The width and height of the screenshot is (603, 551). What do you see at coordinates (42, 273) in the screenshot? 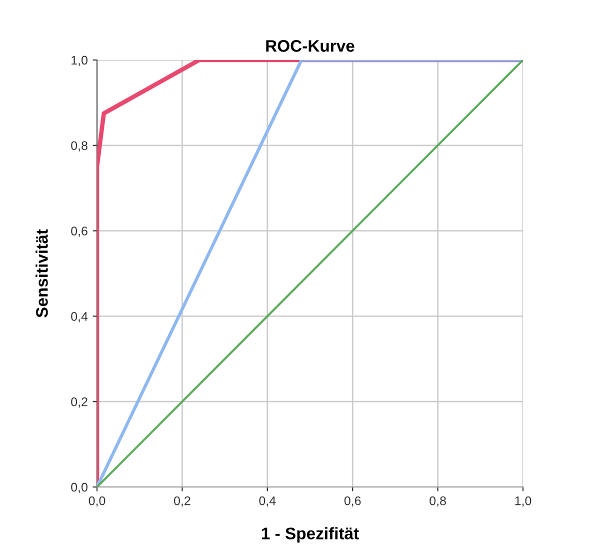
I see `y-axis-title: Sensitivität` at bounding box center [42, 273].